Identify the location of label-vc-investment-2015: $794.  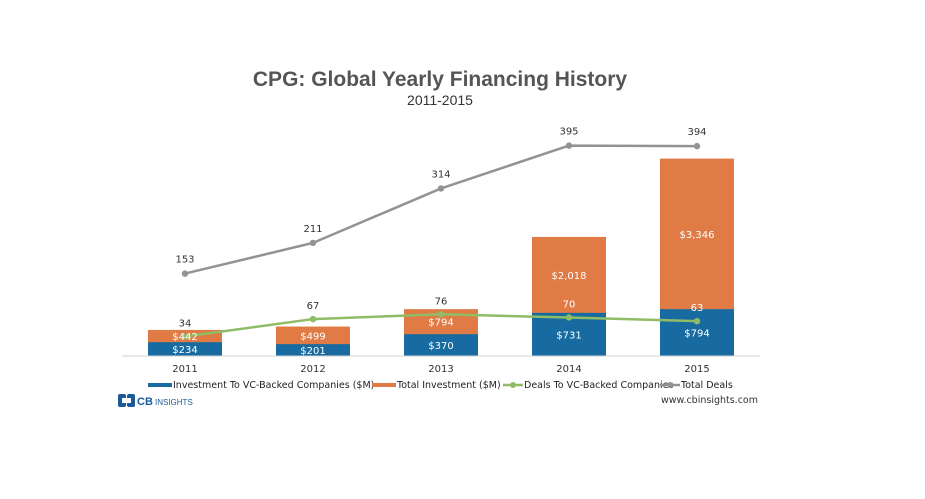
(696, 334).